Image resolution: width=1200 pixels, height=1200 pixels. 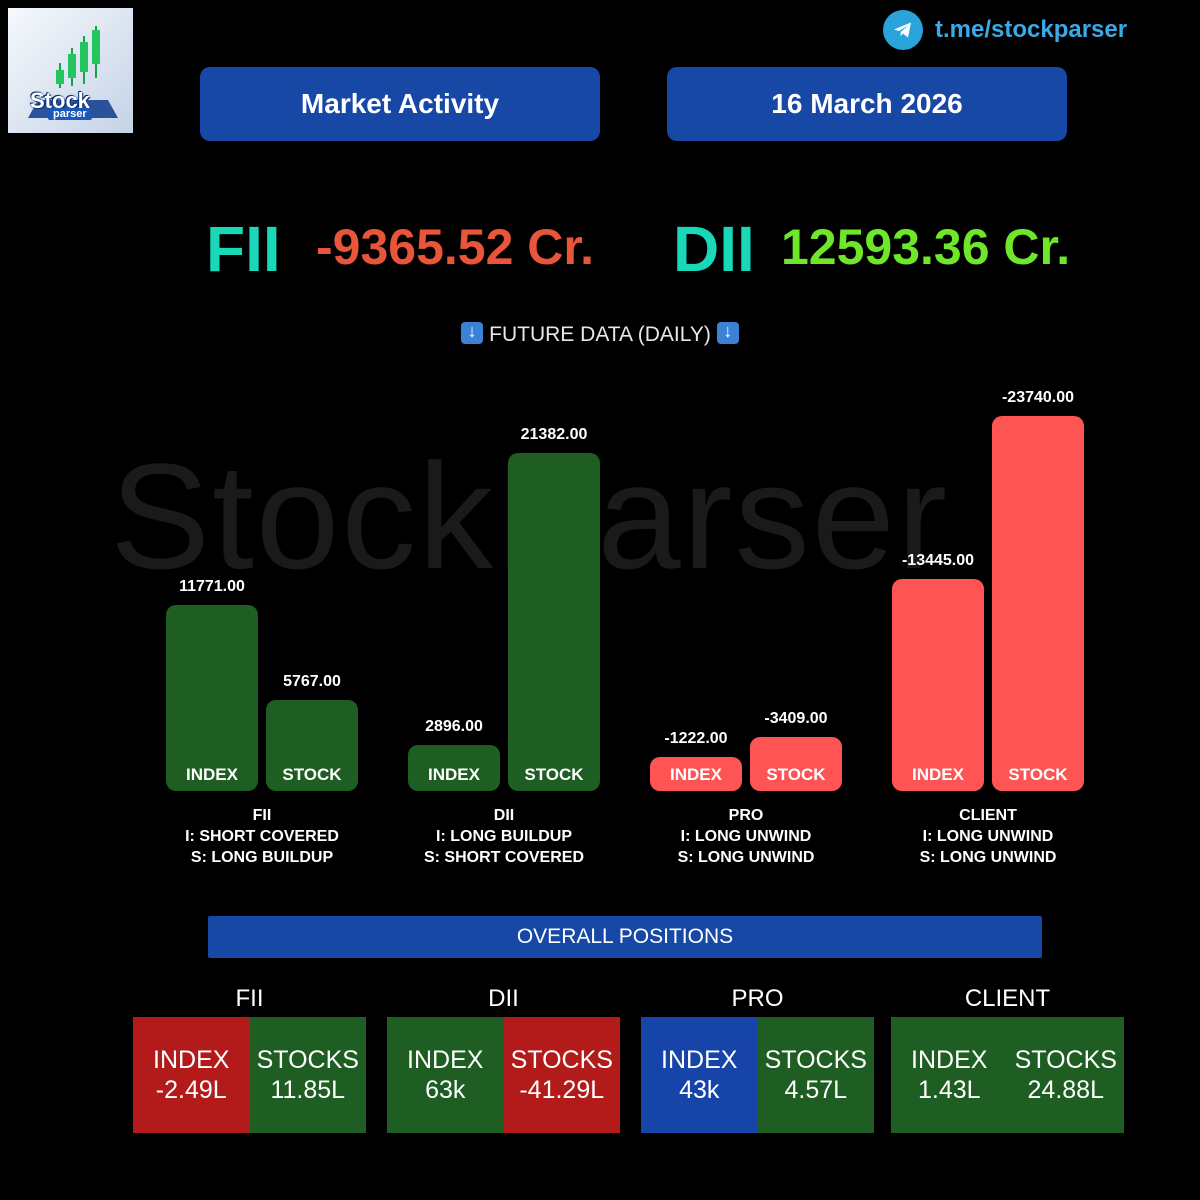 What do you see at coordinates (1007, 998) in the screenshot?
I see `overall-group-title: CLIENT` at bounding box center [1007, 998].